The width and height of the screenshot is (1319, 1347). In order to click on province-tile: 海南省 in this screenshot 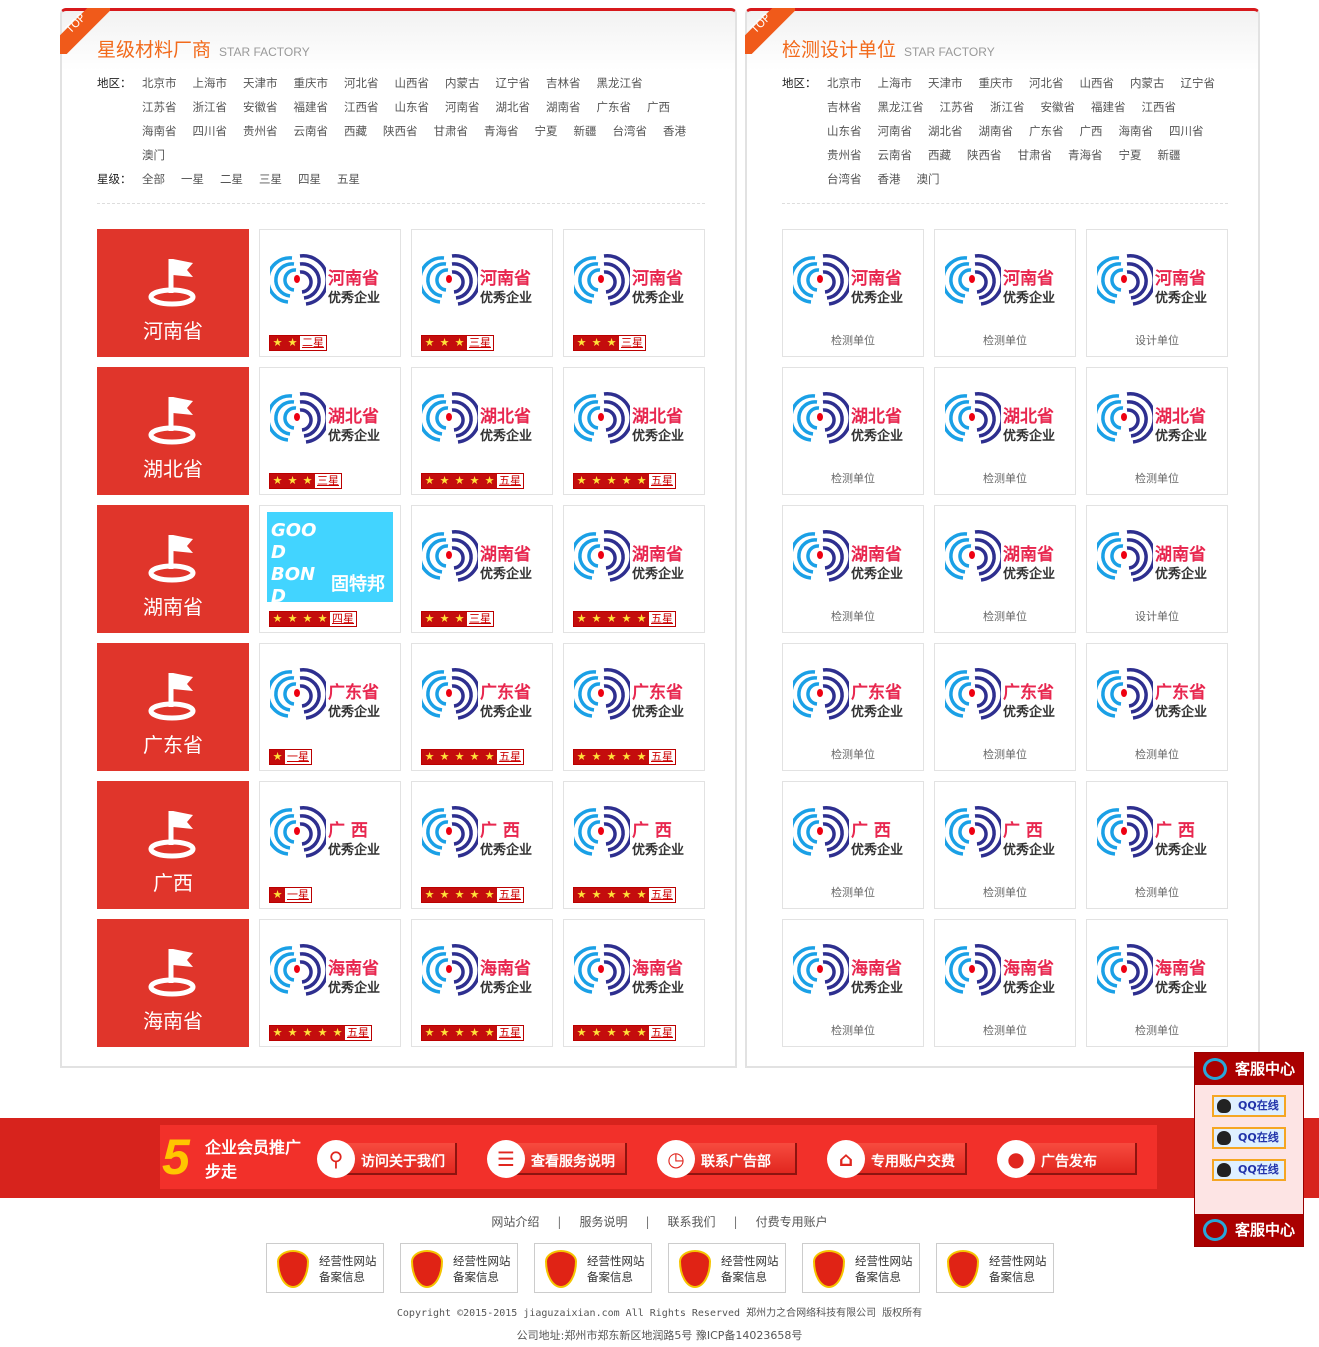, I will do `click(173, 983)`.